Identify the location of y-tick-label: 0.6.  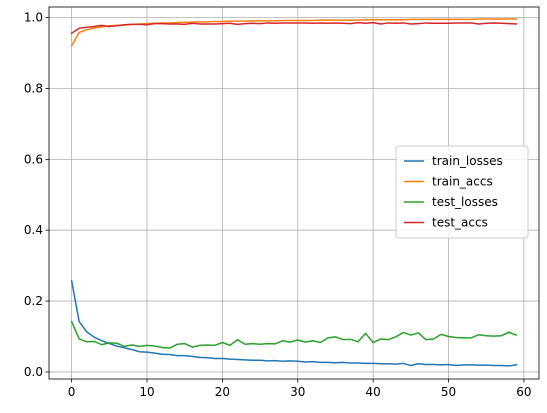
(33, 159).